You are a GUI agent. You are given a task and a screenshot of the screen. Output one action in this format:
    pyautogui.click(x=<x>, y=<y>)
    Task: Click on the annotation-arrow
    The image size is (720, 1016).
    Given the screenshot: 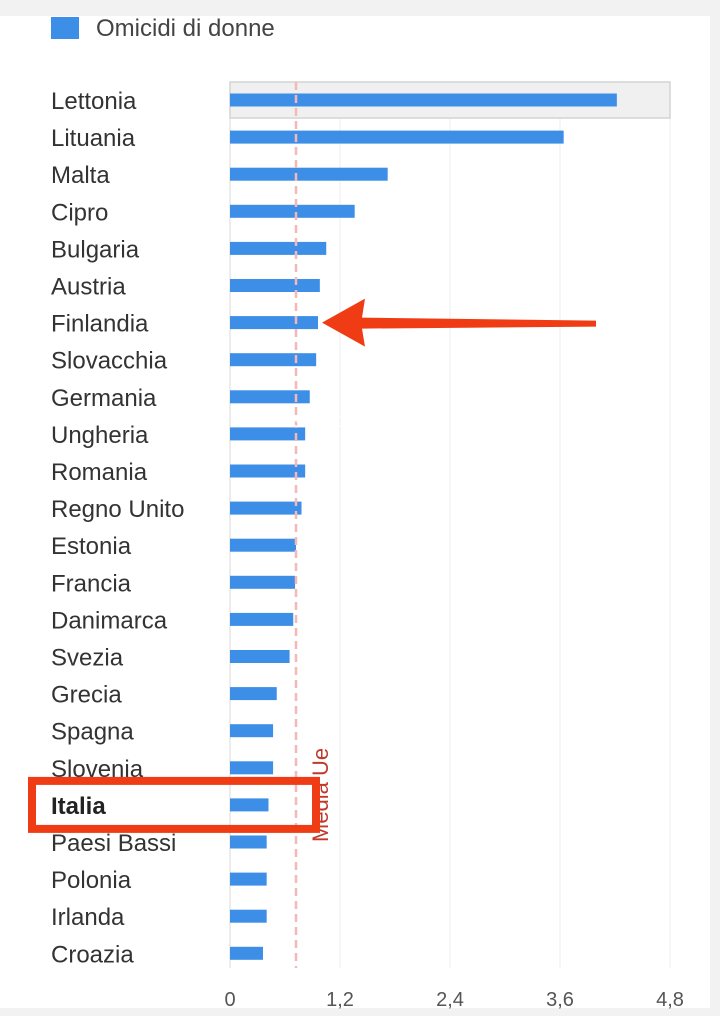 What is the action you would take?
    pyautogui.click(x=459, y=322)
    